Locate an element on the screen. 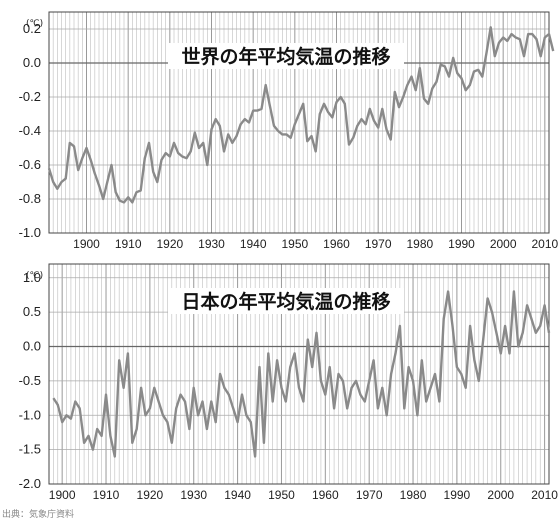 The width and height of the screenshot is (560, 520). chart-title: 日本の年平均気温の推移 is located at coordinates (285, 301).